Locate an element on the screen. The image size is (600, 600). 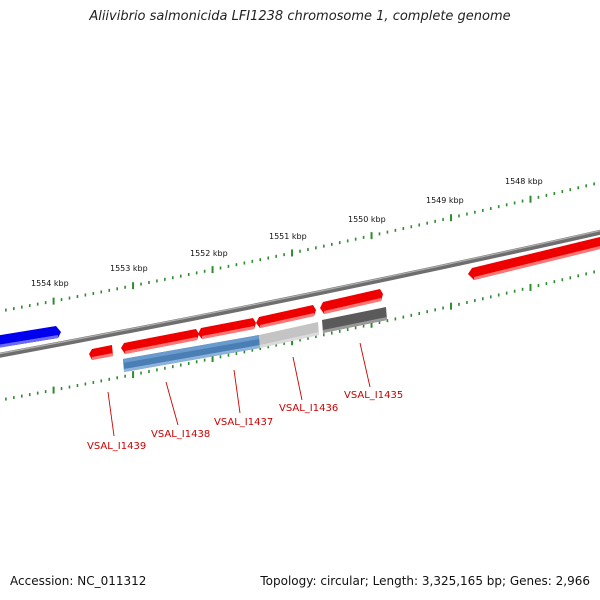
gene-red-right is located at coordinates (534, 258).